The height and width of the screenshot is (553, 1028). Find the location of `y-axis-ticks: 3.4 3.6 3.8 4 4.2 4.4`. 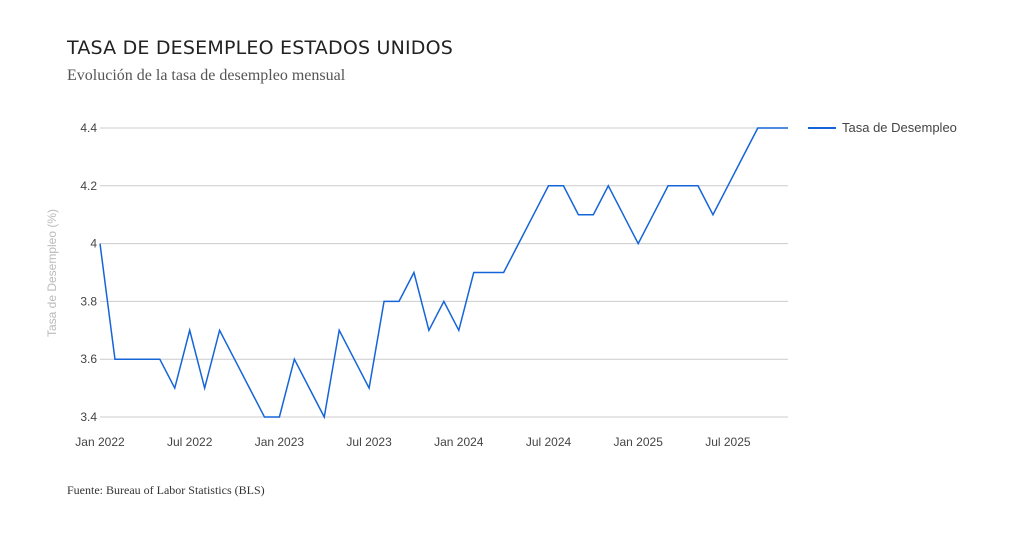

y-axis-ticks: 3.4 3.6 3.8 4 4.2 4.4 is located at coordinates (88, 272).